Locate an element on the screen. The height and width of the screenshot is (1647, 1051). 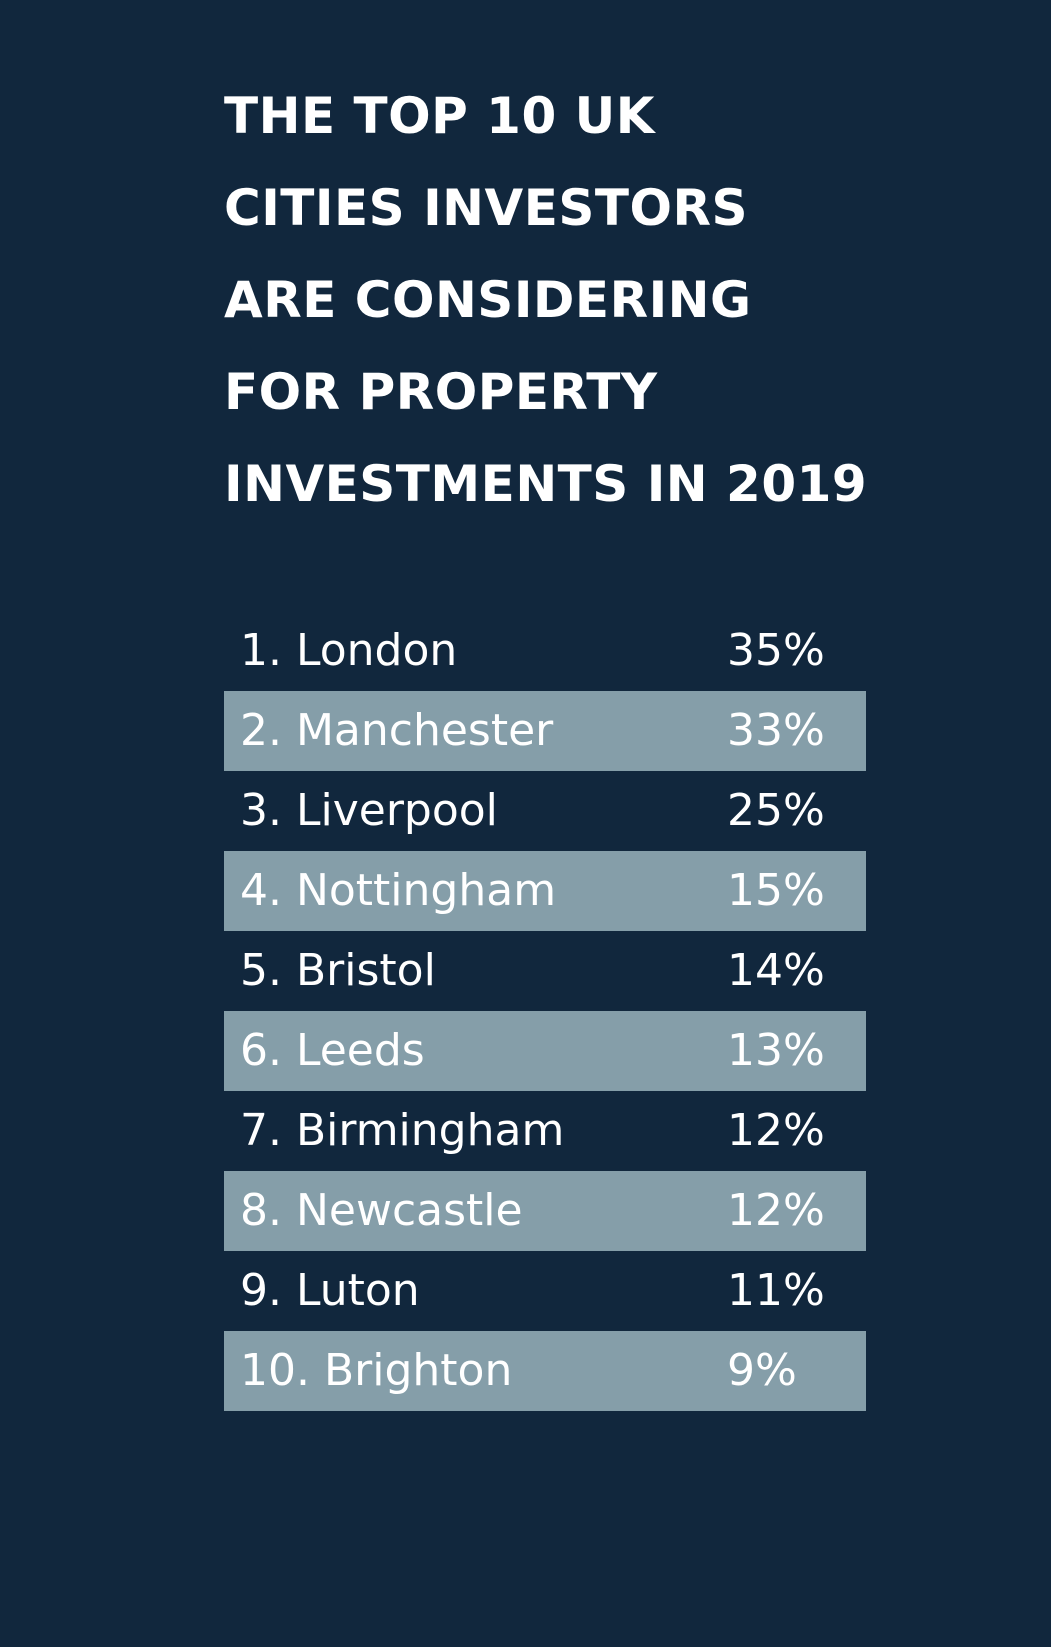
ranking-row: 4. Nottingham 15% is located at coordinates (545, 891).